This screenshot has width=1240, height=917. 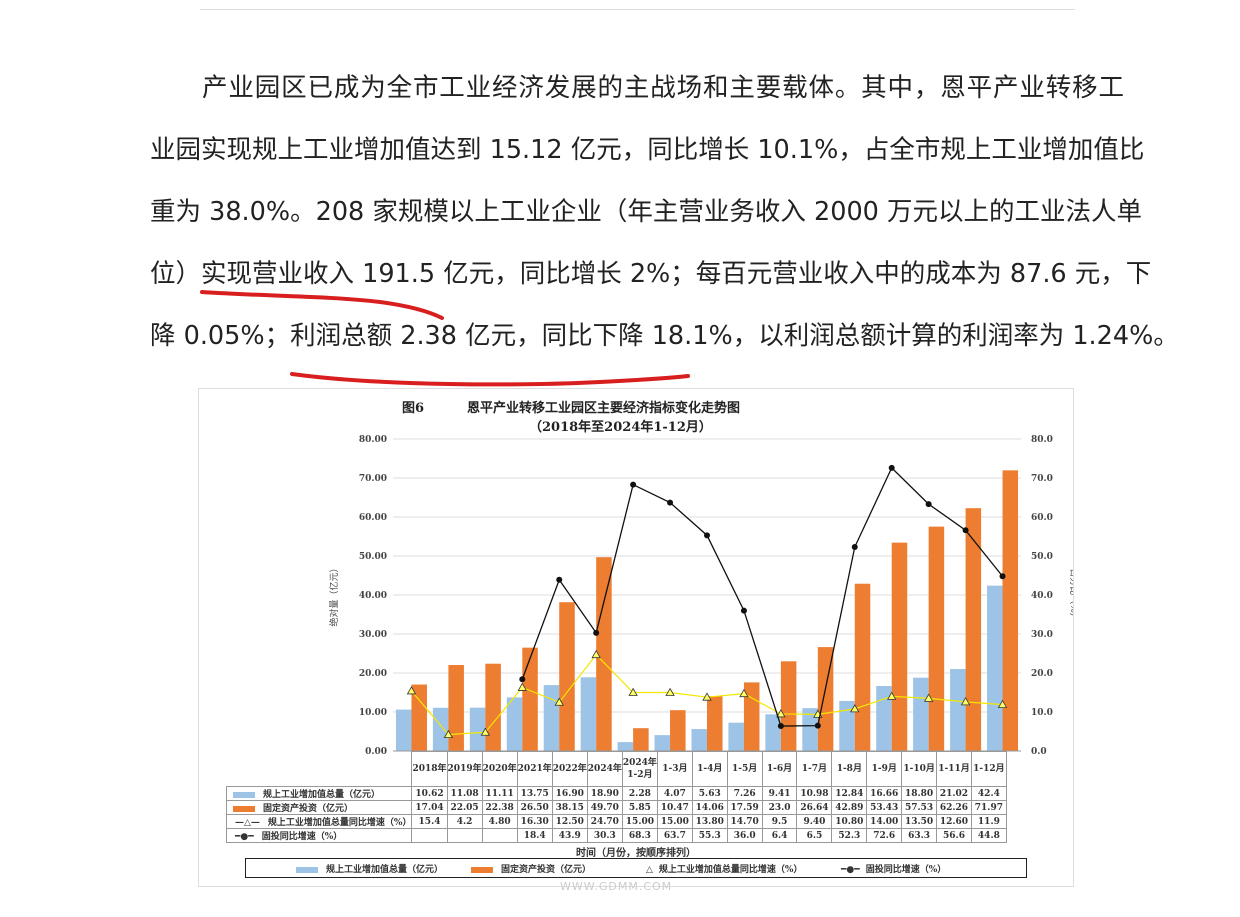 I want to click on row-label: 规上工业增加值总量（亿元）, so click(x=319, y=793).